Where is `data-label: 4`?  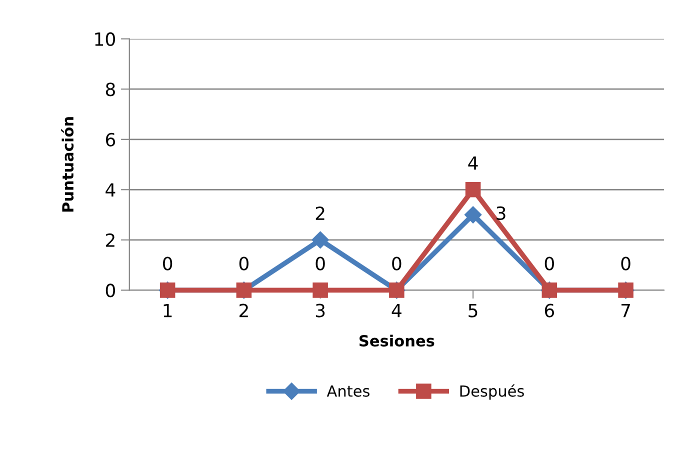
data-label: 4 is located at coordinates (473, 163).